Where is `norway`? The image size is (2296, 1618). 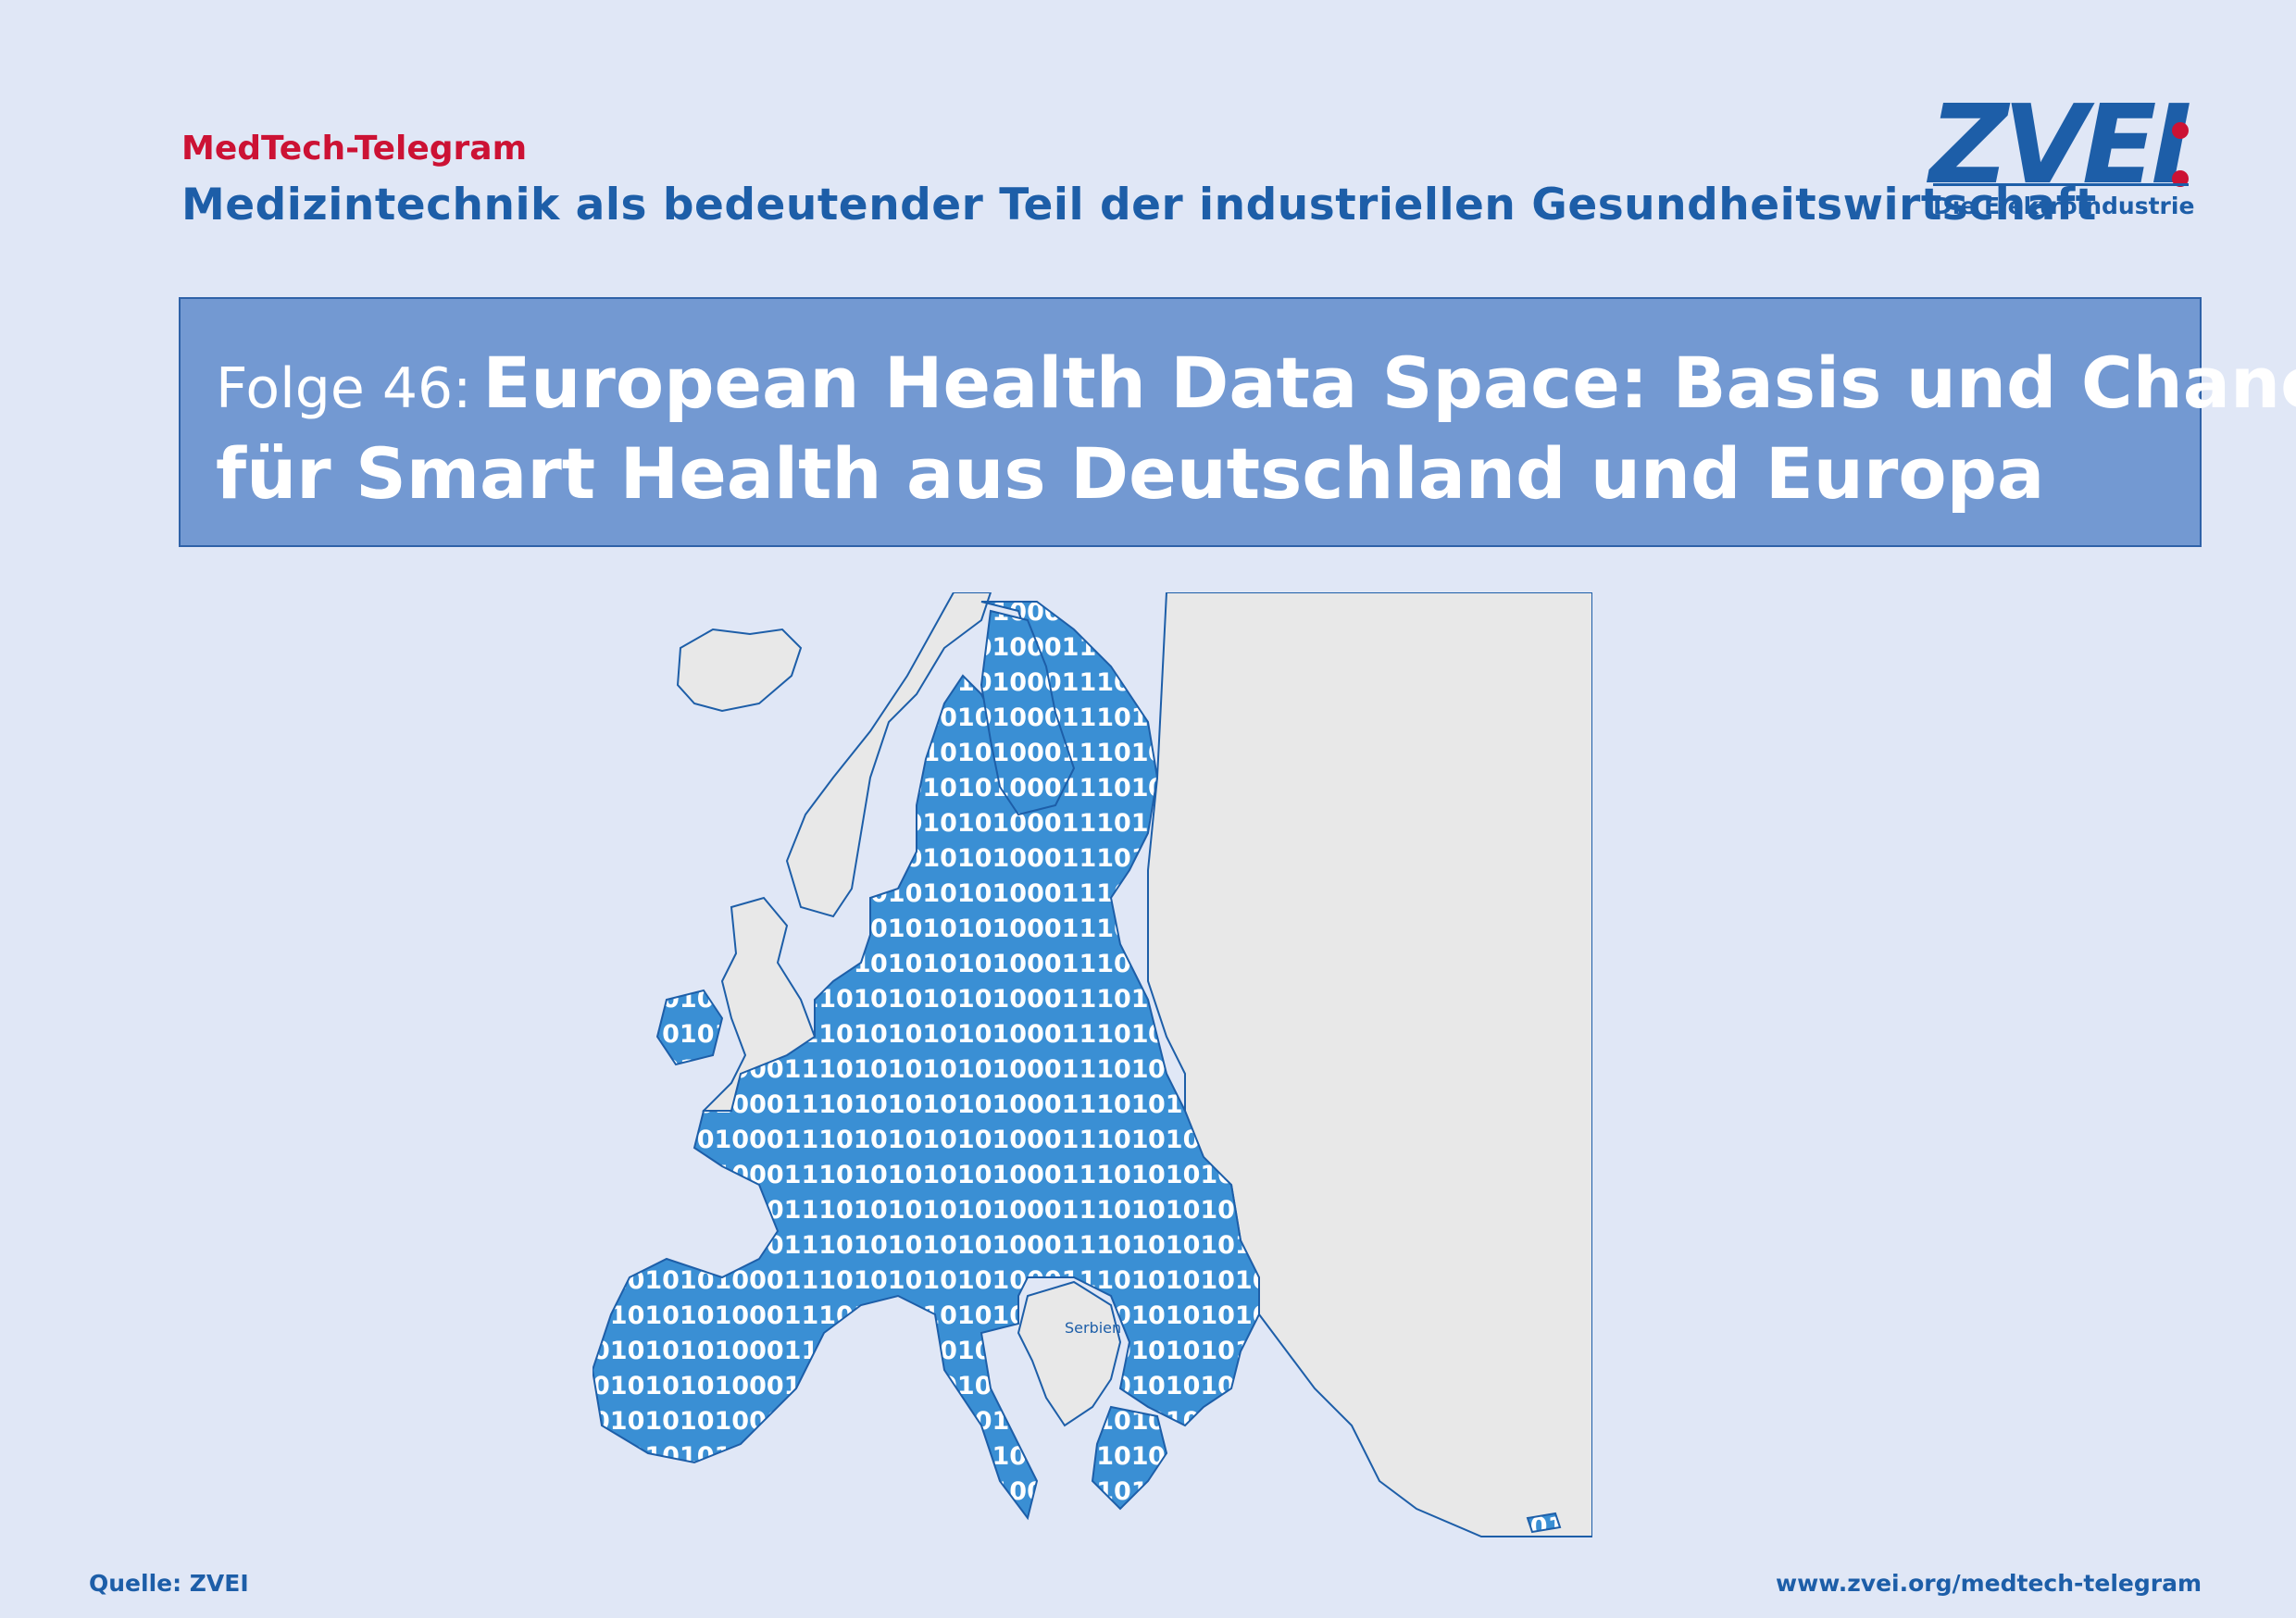
norway is located at coordinates (888, 755).